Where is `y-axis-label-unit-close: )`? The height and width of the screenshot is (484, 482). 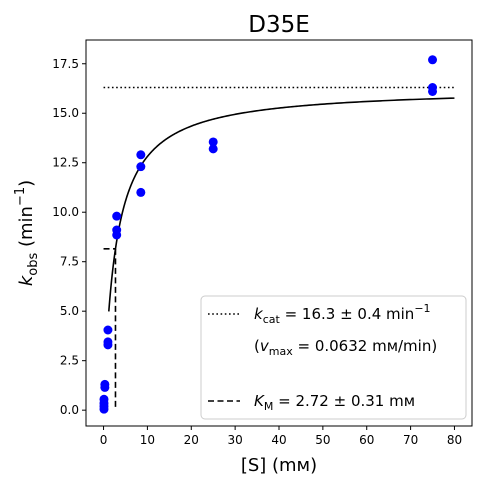
y-axis-label-unit-close: ) is located at coordinates (26, 183).